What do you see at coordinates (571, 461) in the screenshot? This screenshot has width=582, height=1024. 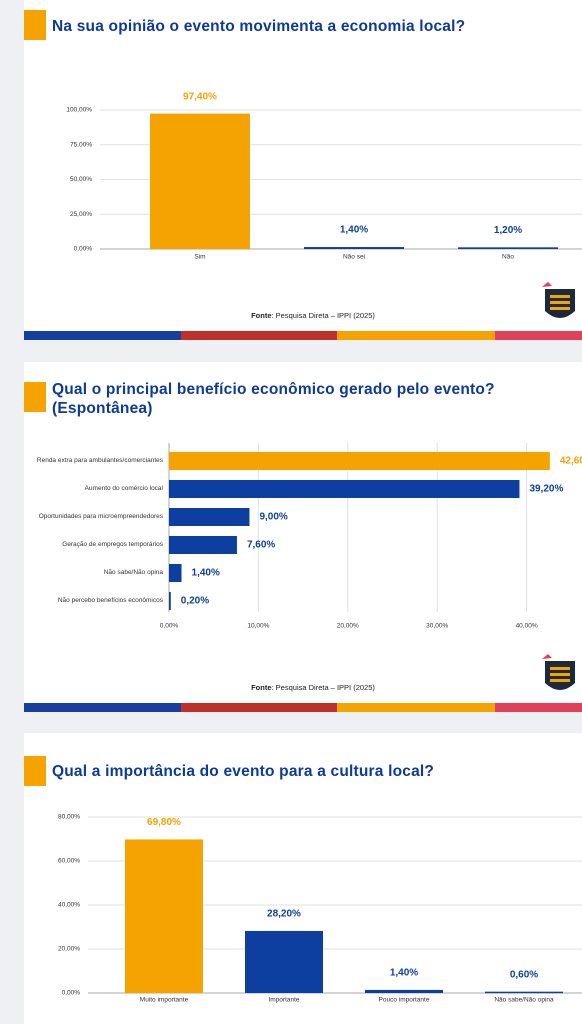 I see `value-label: 42,60%` at bounding box center [571, 461].